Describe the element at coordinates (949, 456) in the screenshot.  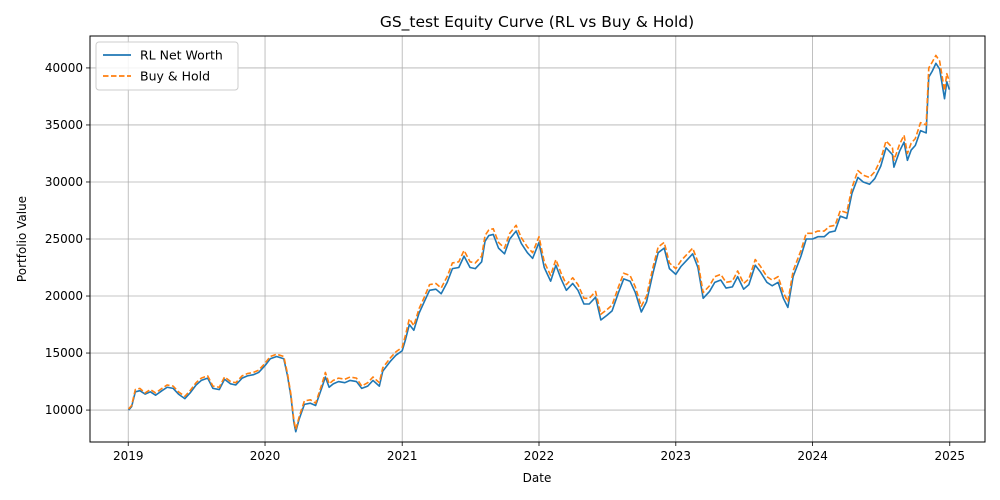
I see `x-tick-label: 2025` at that location.